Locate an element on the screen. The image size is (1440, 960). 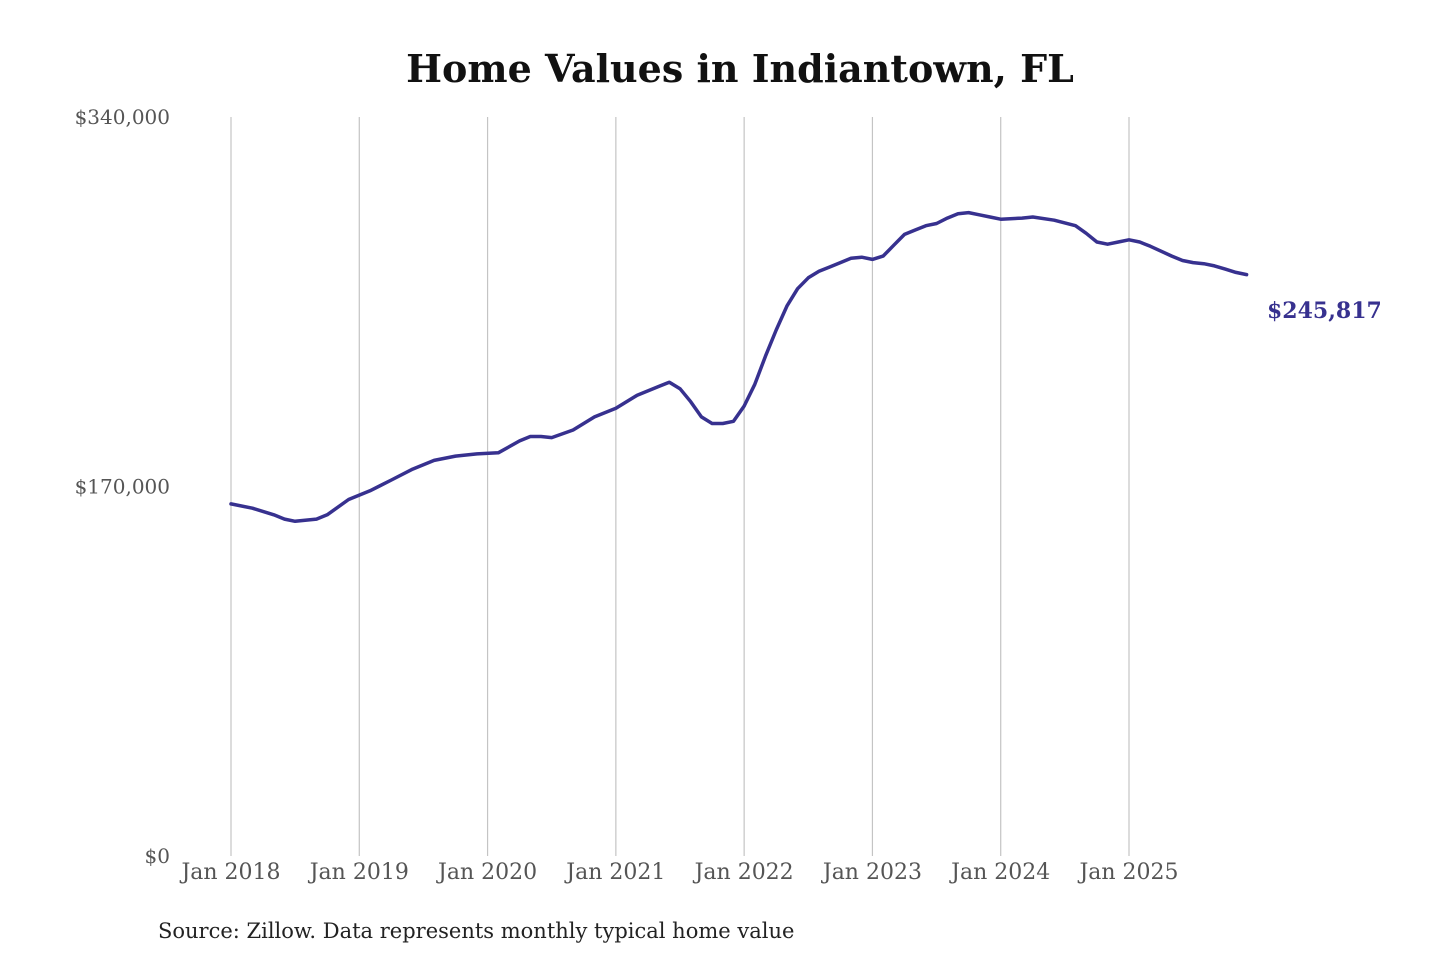
x-tick-label-1: Jan 2019 is located at coordinates (358, 872).